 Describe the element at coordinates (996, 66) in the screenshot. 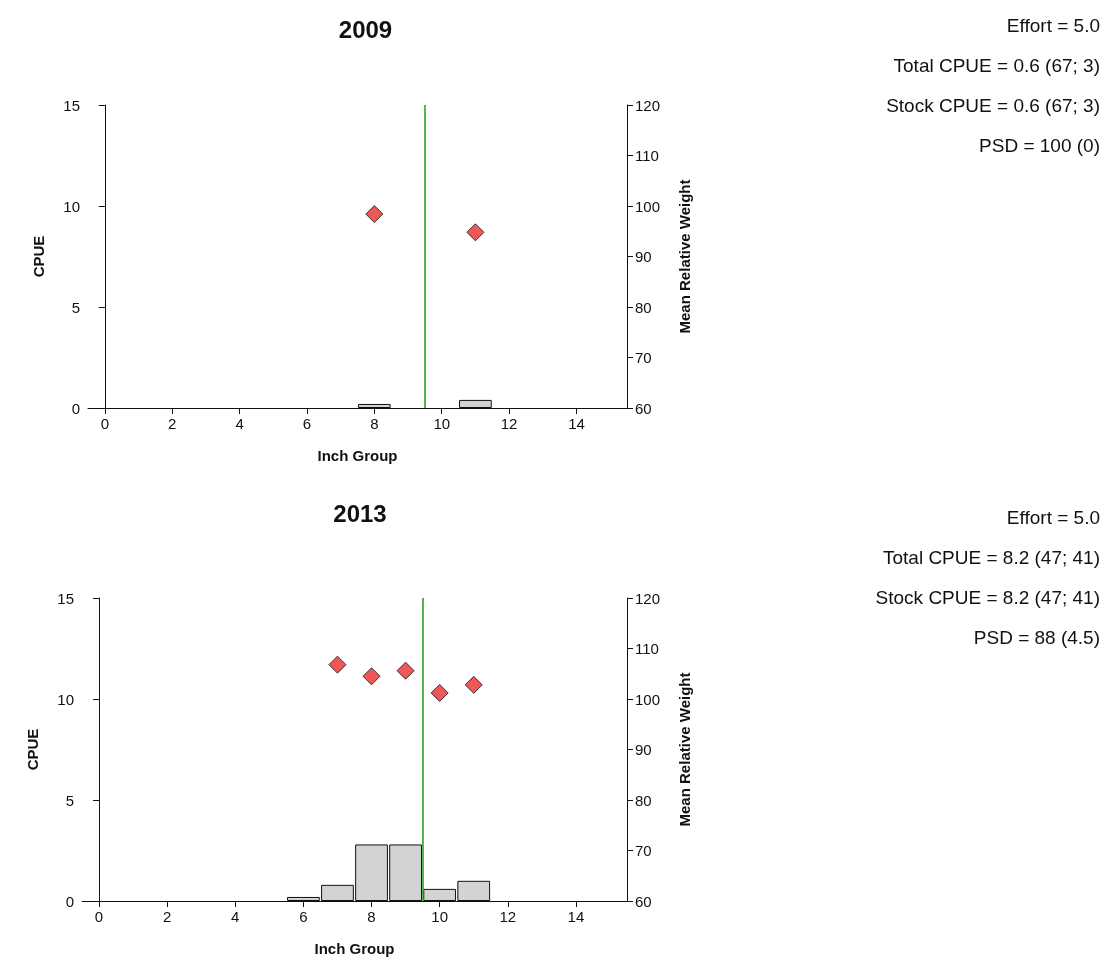

I see `text: Total CPUE = 0.6 (67; 3)` at that location.